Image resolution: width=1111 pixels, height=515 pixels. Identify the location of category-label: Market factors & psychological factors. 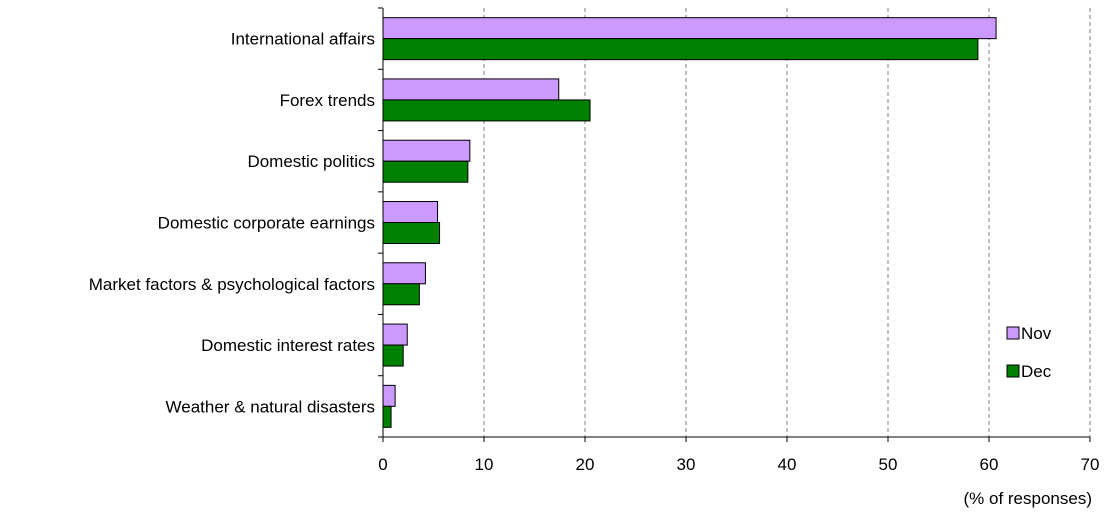
(232, 284).